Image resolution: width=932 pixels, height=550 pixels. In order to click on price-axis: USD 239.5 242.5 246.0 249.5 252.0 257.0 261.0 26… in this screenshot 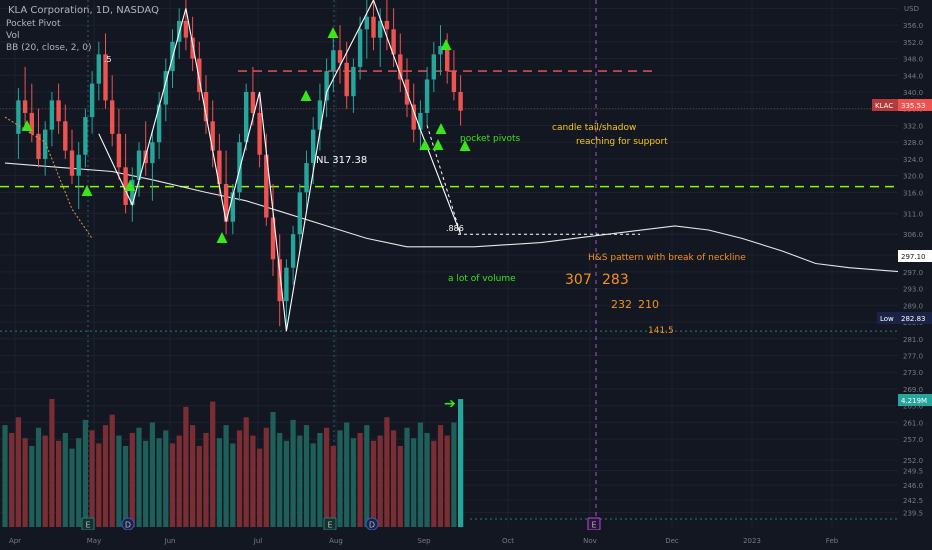, I will do `click(915, 275)`.